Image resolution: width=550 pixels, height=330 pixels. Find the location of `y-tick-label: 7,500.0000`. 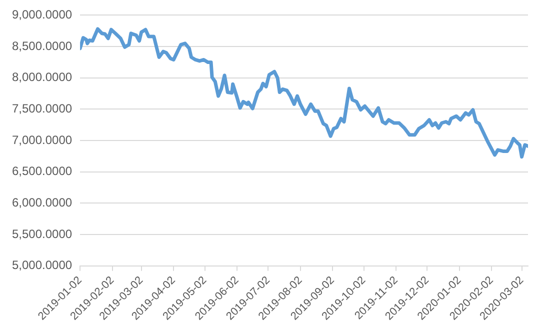

y-tick-label: 7,500.0000 is located at coordinates (42, 109).